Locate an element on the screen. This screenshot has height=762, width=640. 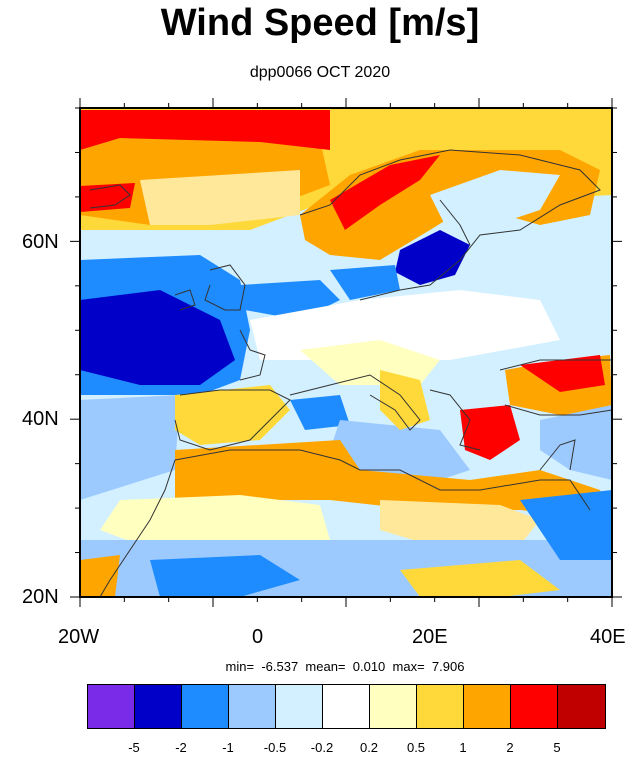
iberian-atlantic is located at coordinates (130, 447).